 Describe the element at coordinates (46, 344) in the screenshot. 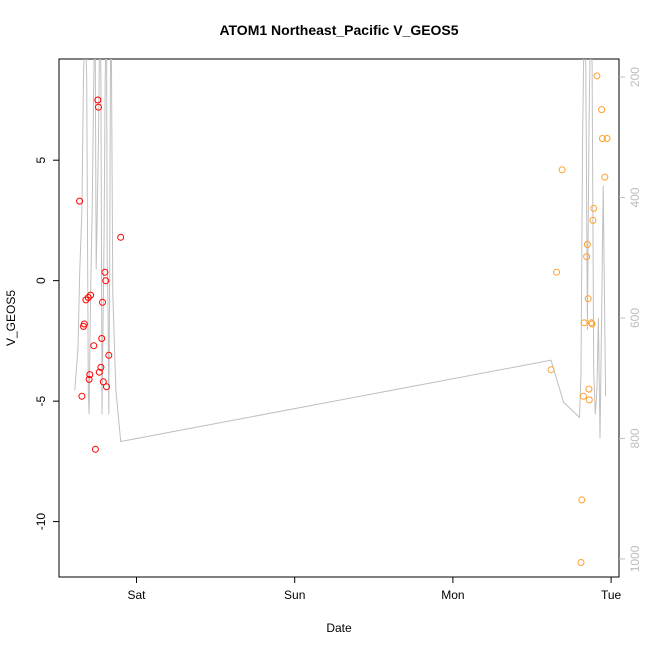

I see `y-axis: -10 -5 0 5` at that location.